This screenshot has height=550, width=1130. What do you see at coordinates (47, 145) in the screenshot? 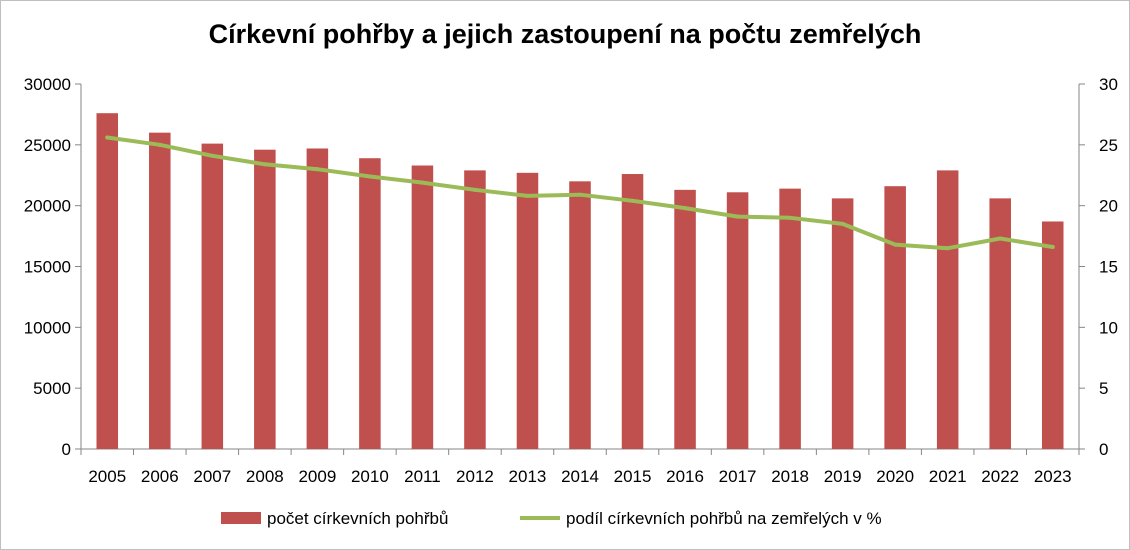
I see `y-left-tick-label: 25000` at bounding box center [47, 145].